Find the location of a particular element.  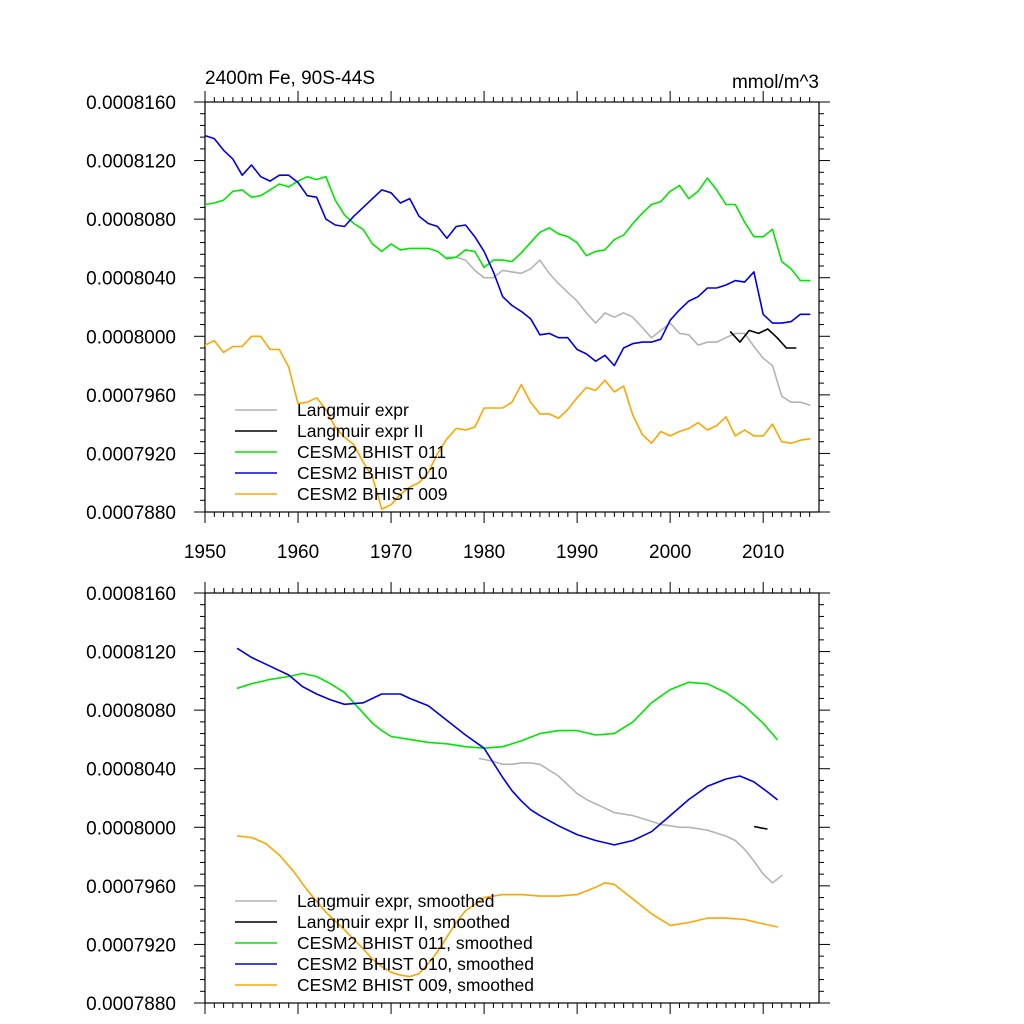

x-tick-label: 1960 is located at coordinates (298, 552).